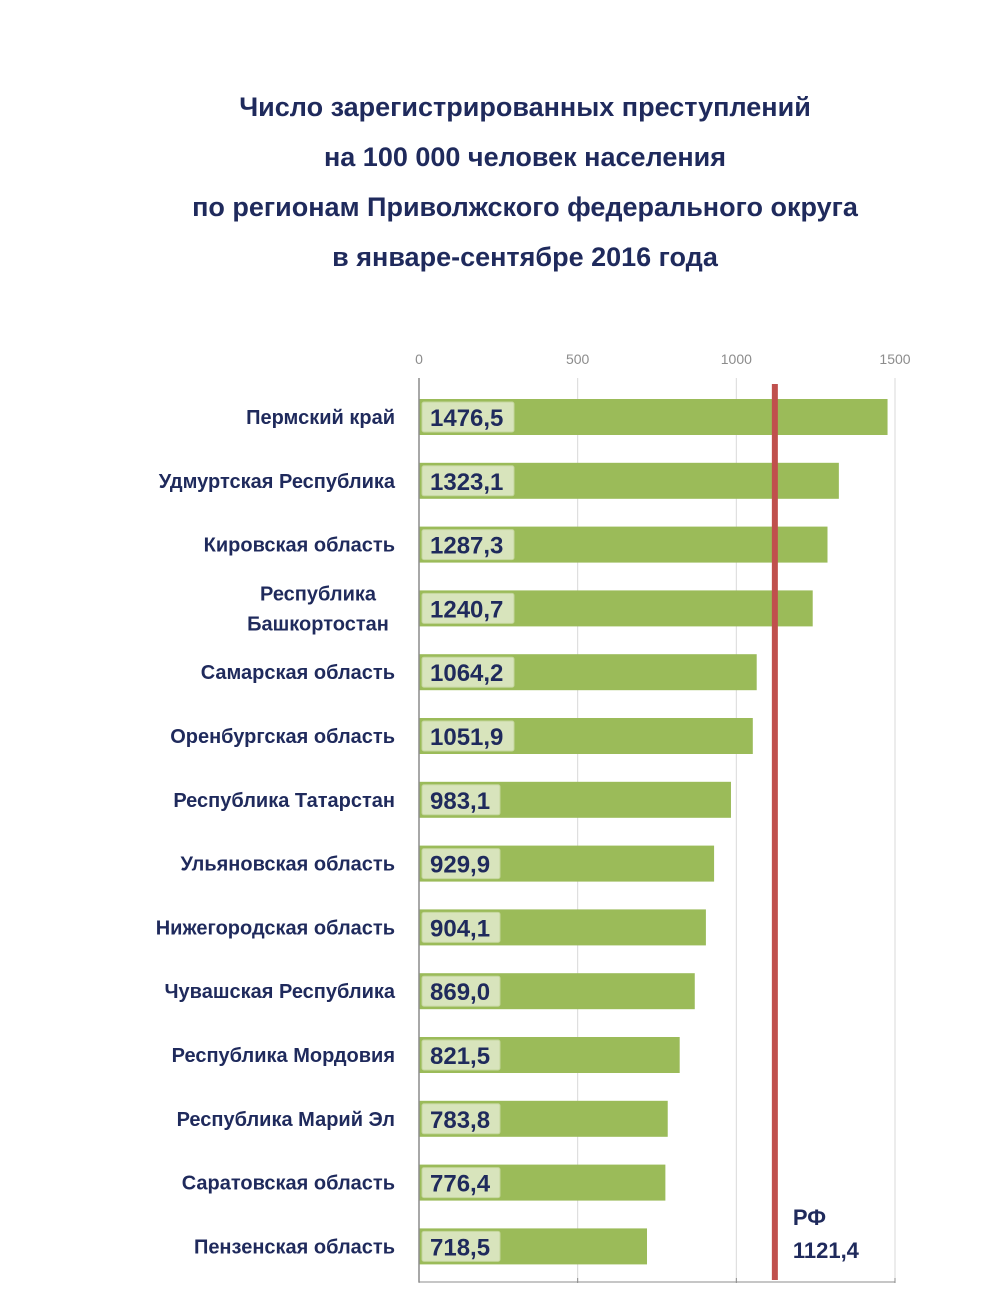 This screenshot has height=1310, width=993. Describe the element at coordinates (283, 1056) in the screenshot. I see `category-label: Республика Мордовия` at that location.